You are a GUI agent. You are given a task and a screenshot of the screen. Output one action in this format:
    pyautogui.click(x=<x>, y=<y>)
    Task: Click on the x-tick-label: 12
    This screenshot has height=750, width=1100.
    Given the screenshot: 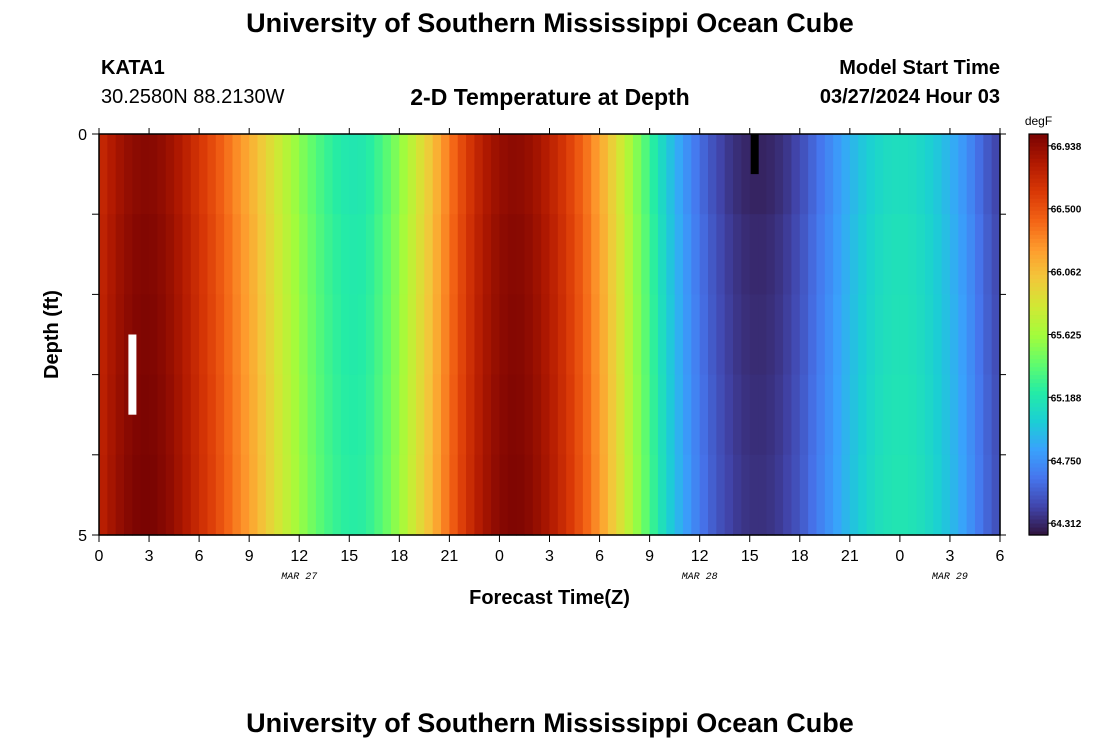 What is the action you would take?
    pyautogui.click(x=299, y=556)
    